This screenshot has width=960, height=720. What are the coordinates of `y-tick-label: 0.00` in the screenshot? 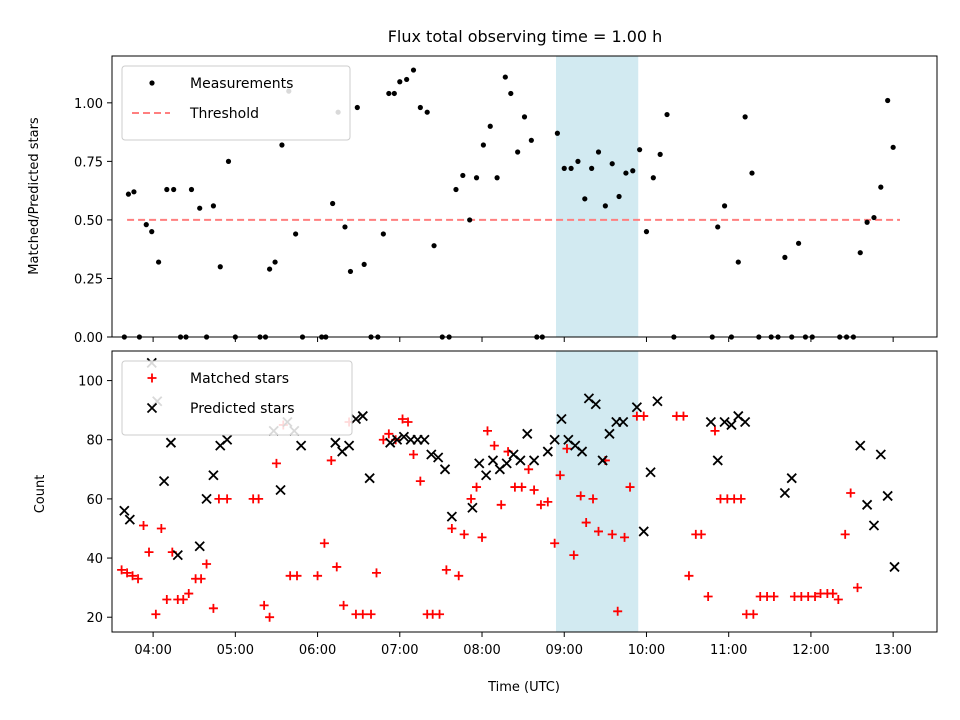 It's located at (88, 338).